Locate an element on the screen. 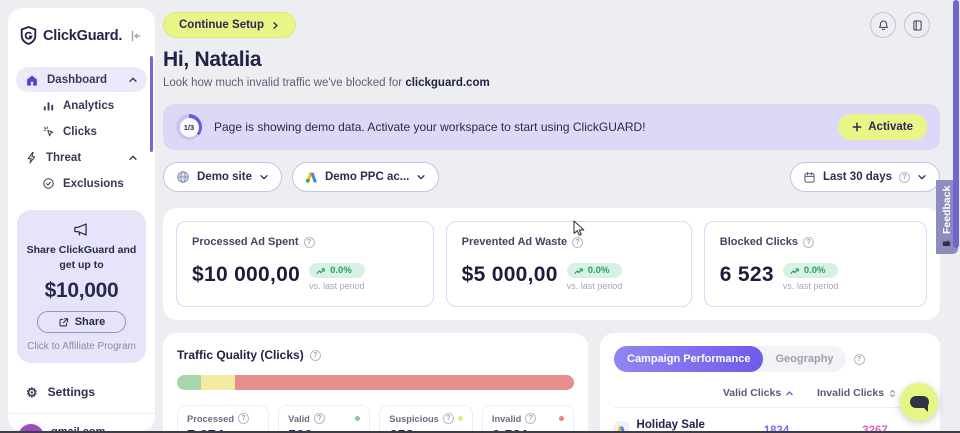  logo-text: ClickGuard. is located at coordinates (83, 35).